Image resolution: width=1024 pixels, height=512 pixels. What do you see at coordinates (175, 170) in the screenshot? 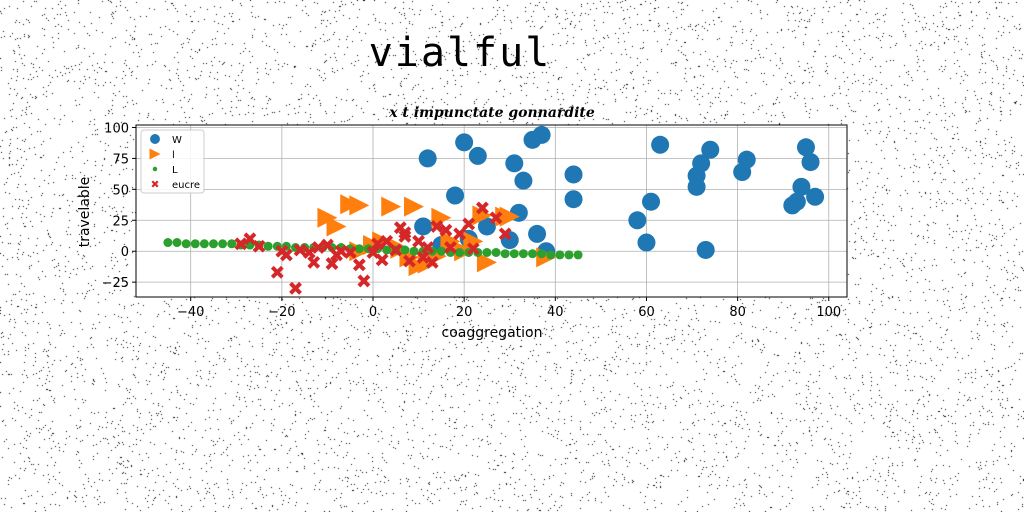
I see `legend-label: L` at bounding box center [175, 170].